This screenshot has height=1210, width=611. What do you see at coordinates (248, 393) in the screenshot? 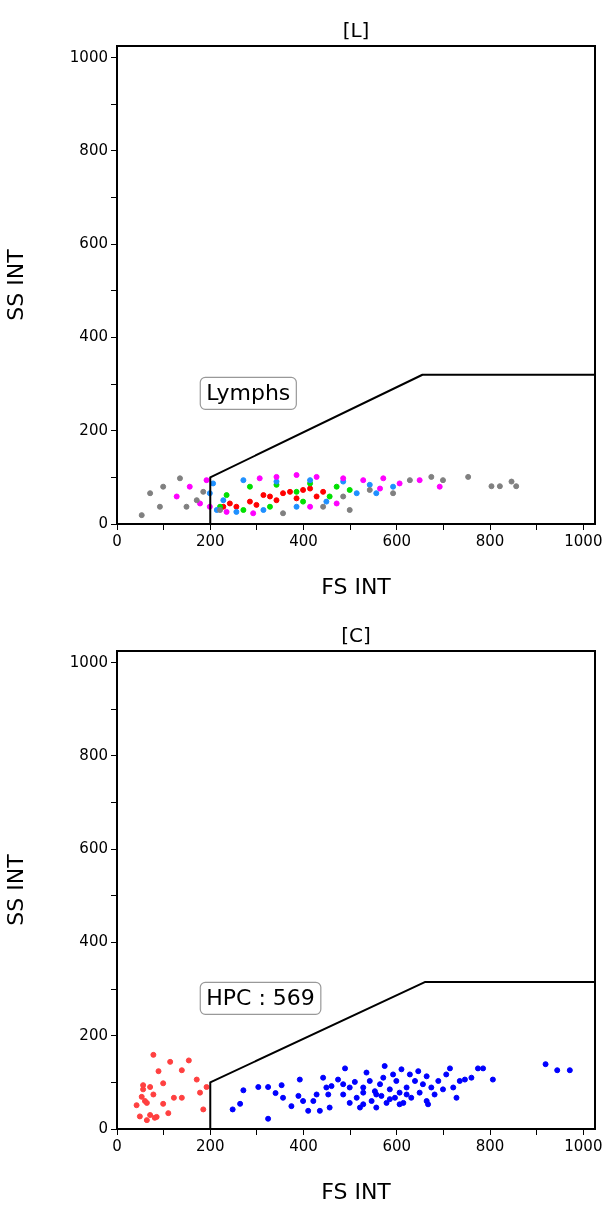
I see `annotation: Lymphs` at bounding box center [248, 393].